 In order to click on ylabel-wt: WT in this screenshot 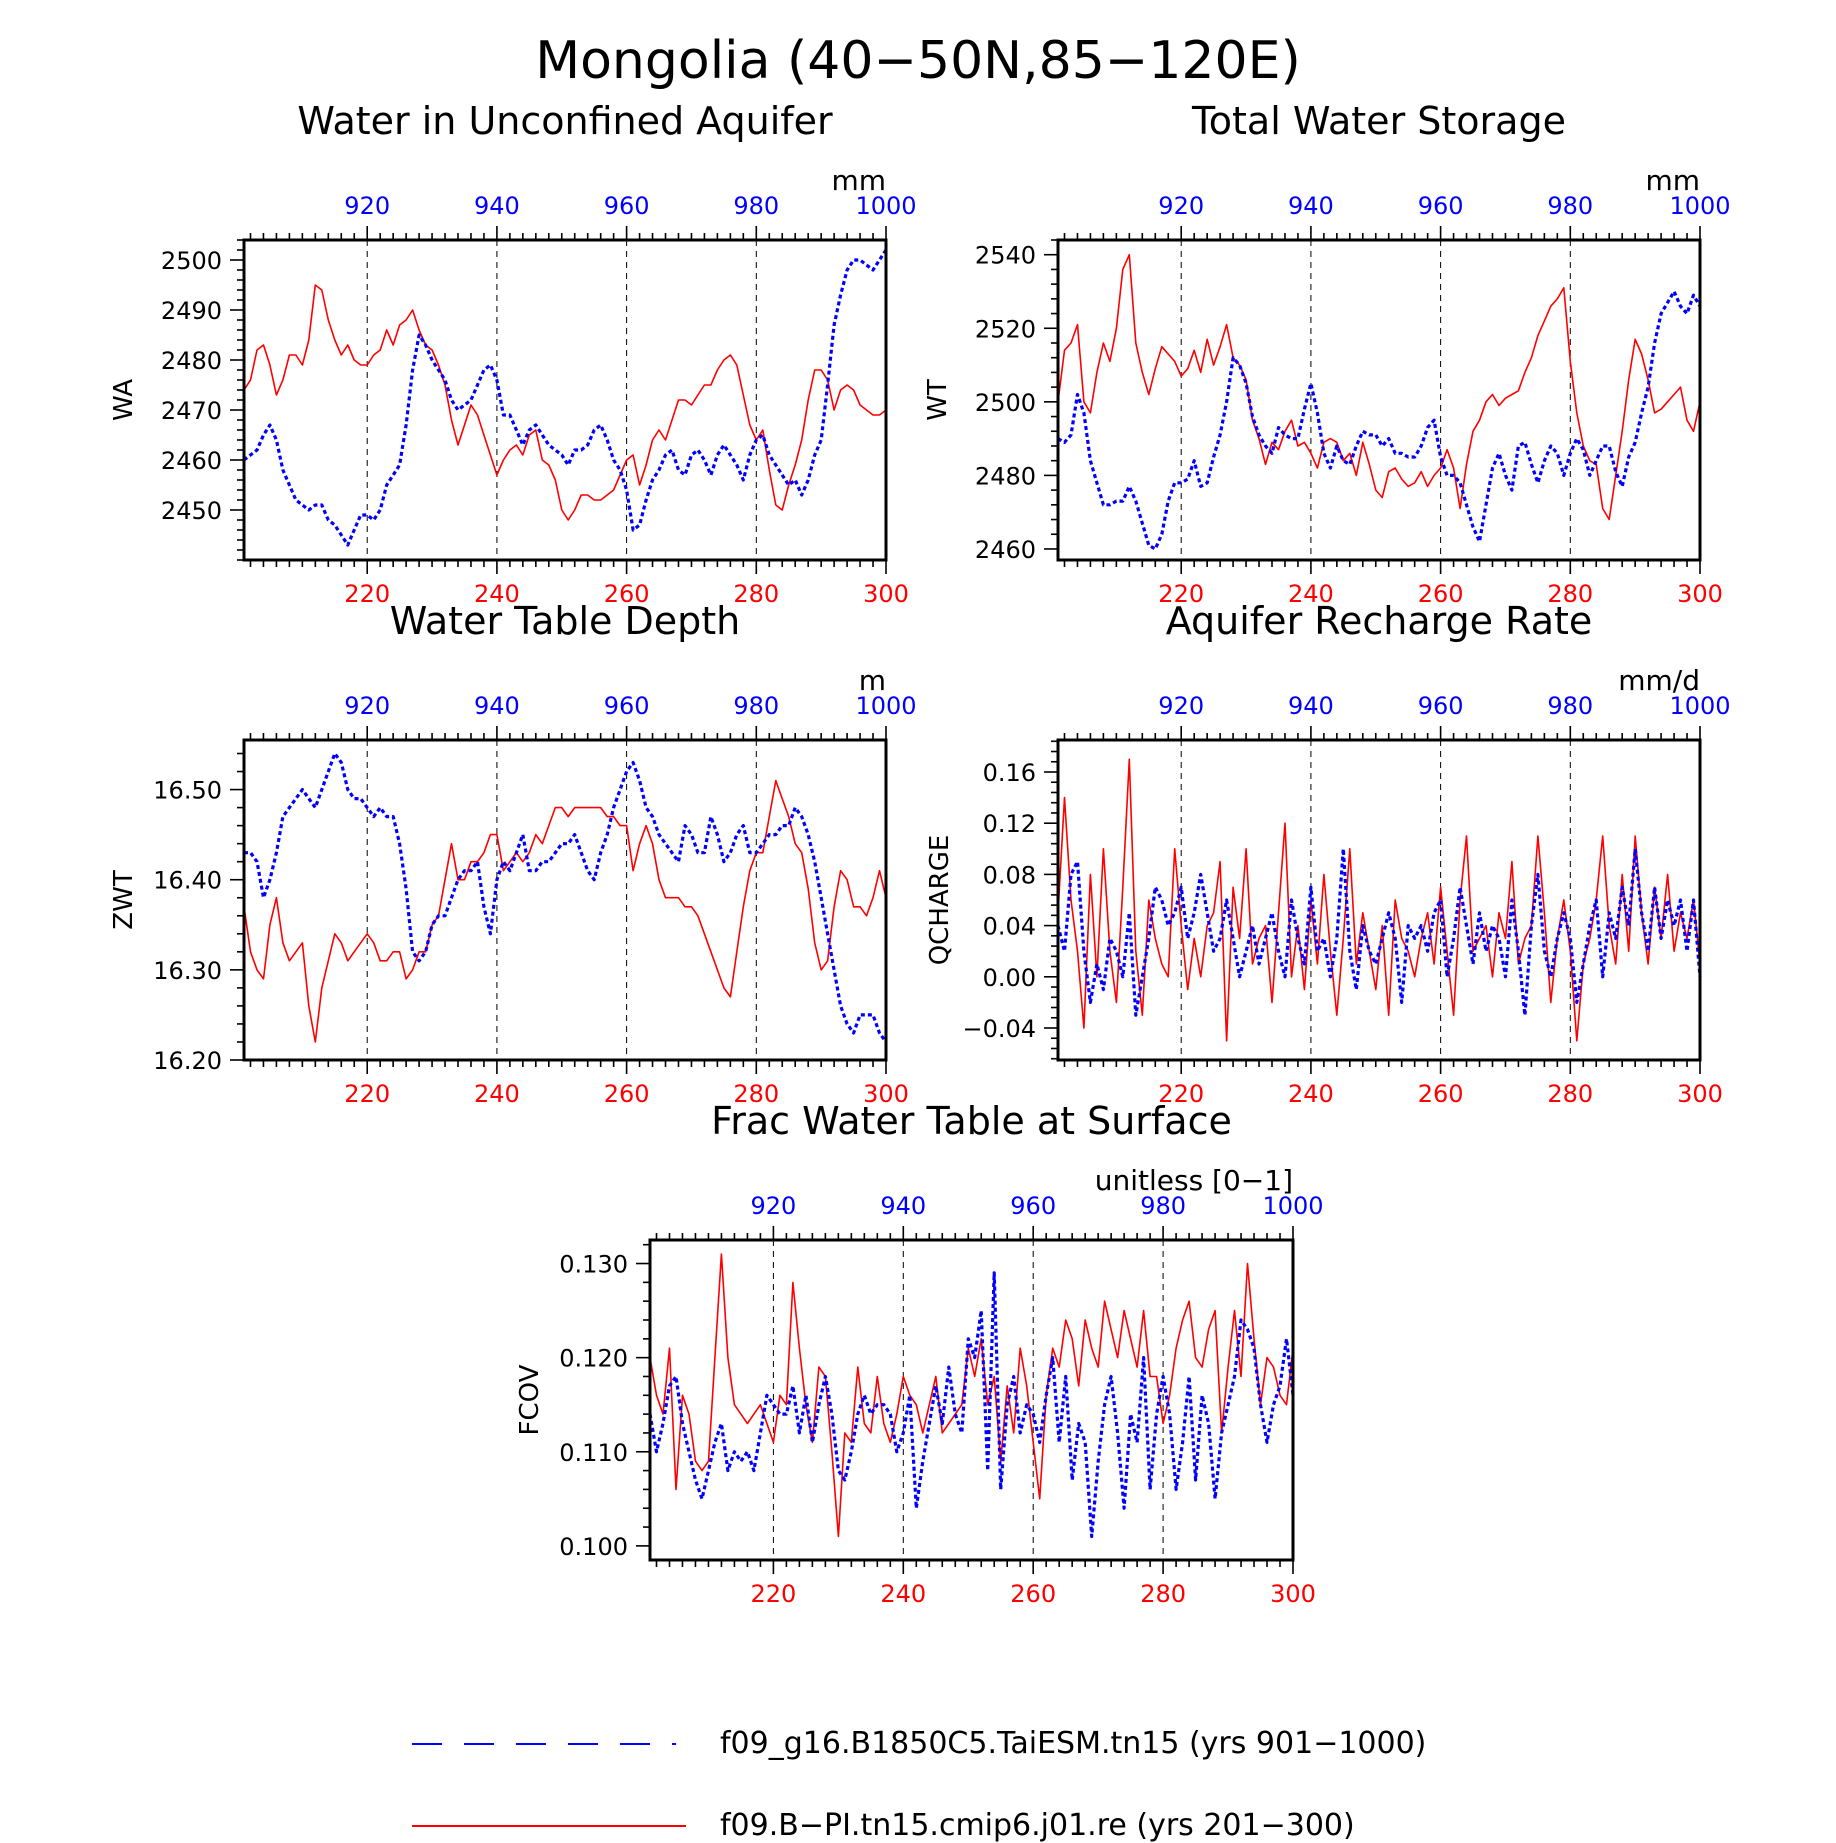, I will do `click(938, 400)`.